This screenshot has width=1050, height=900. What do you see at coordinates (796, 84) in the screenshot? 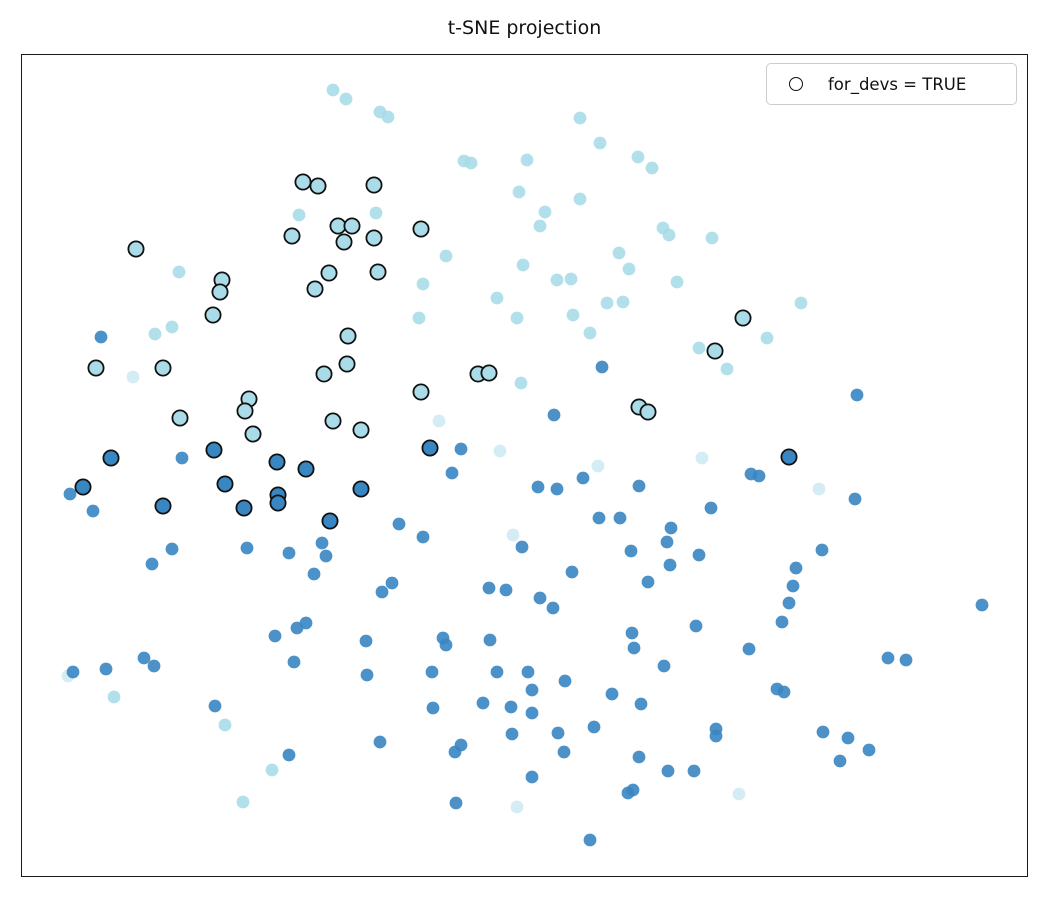
I see `open-circle-icon` at bounding box center [796, 84].